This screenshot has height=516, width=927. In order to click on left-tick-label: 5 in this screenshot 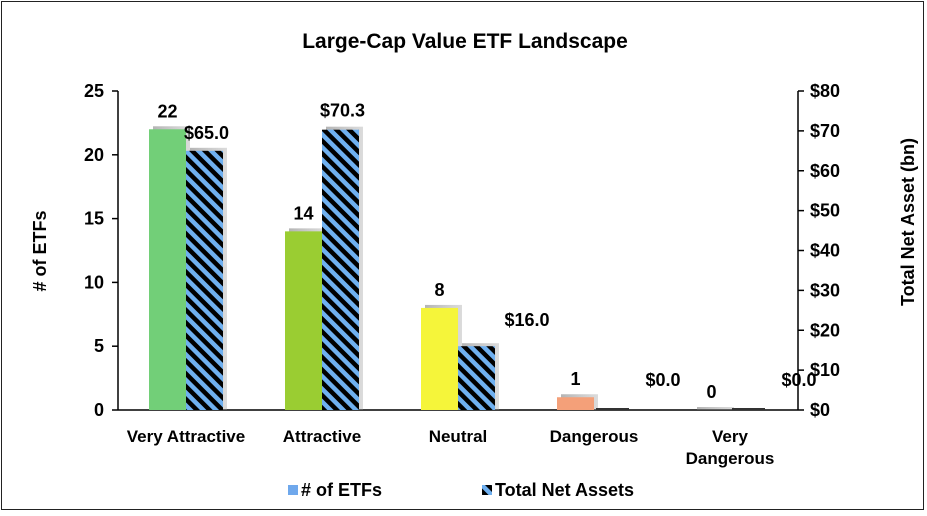, I will do `click(99, 346)`.